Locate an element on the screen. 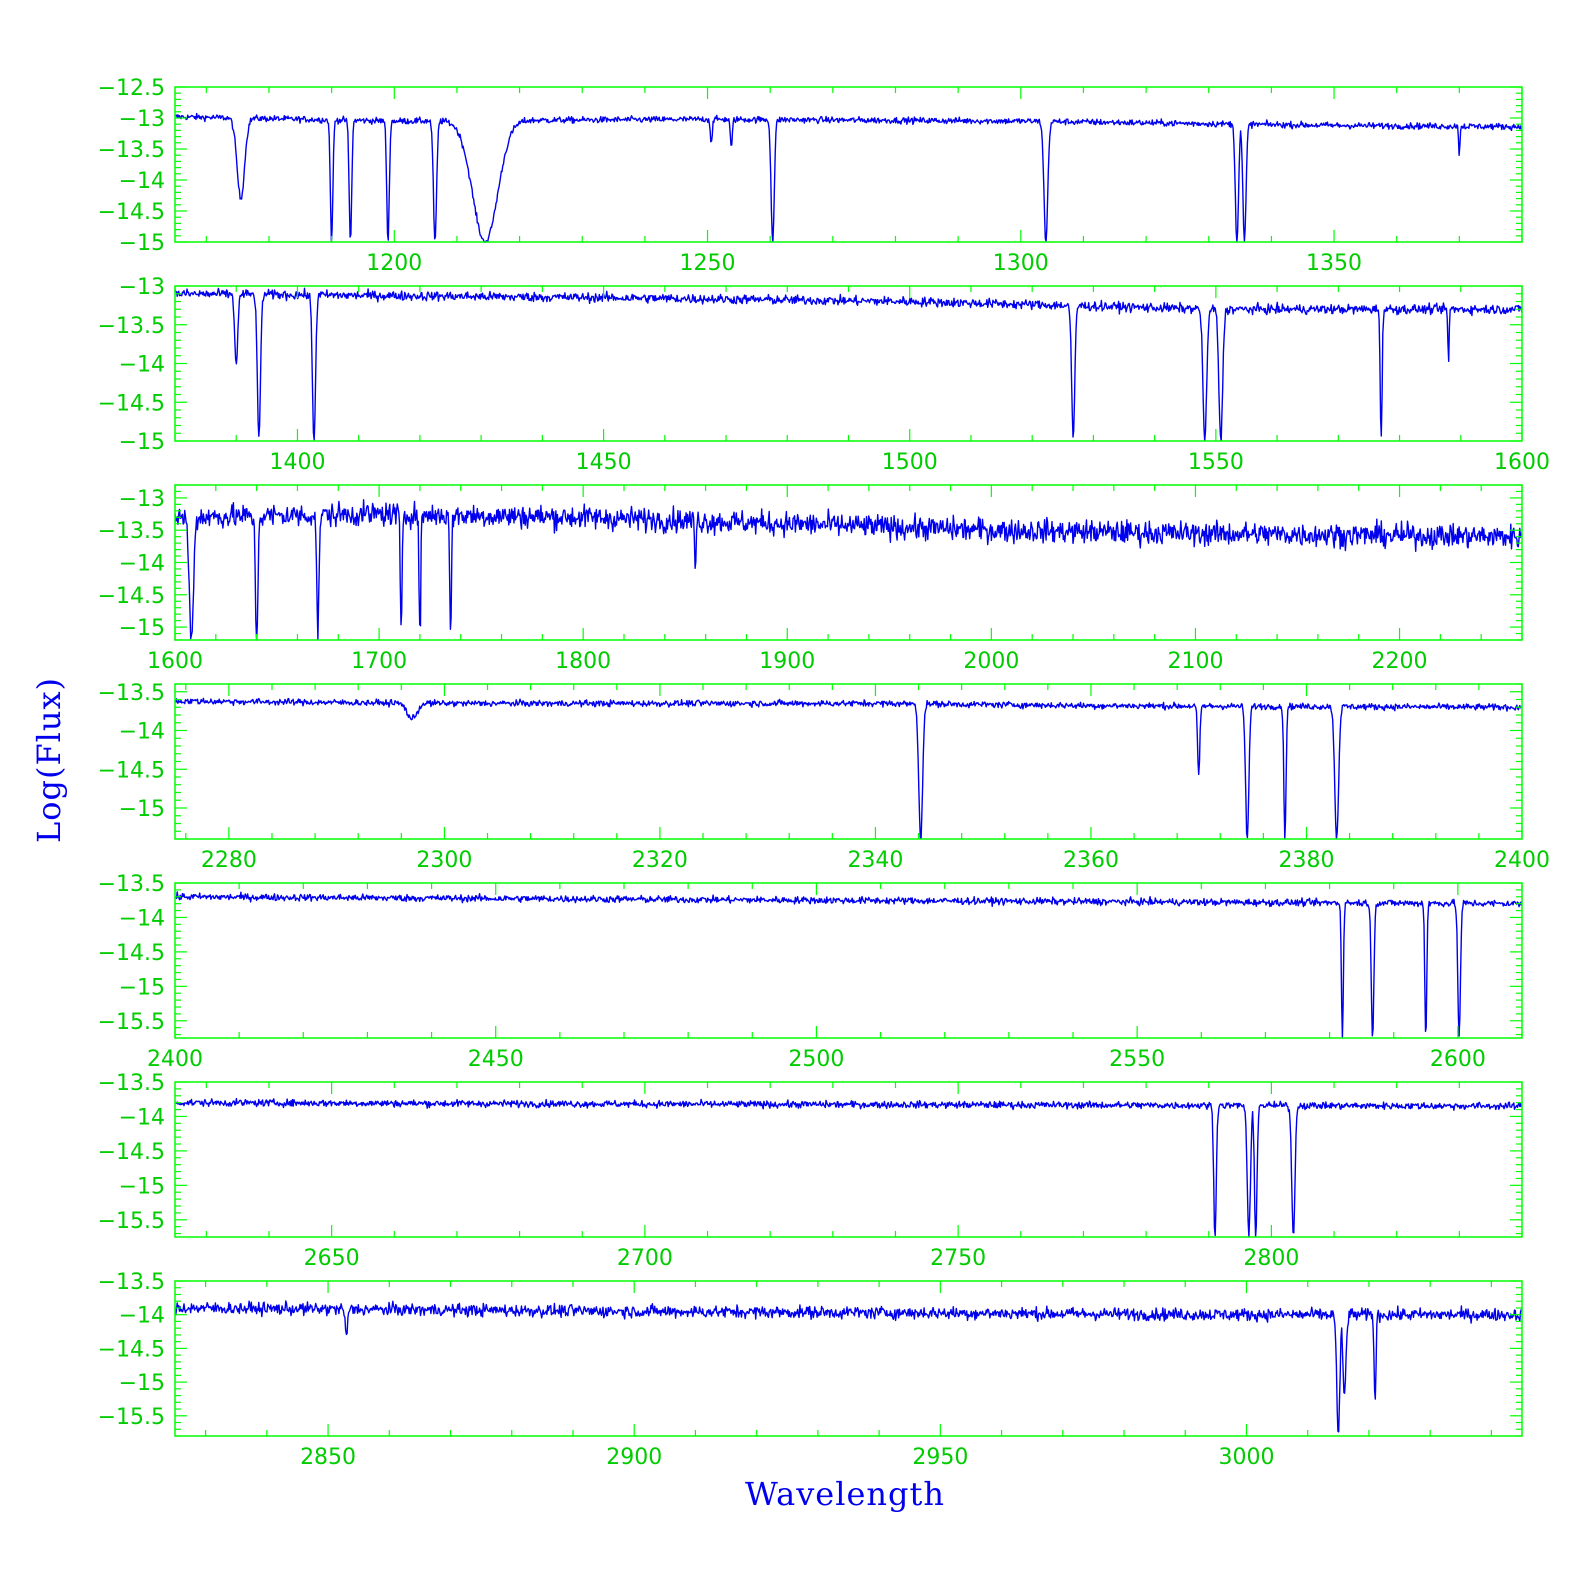 This screenshot has width=1595, height=1595. x-tick-label: 1350 is located at coordinates (1334, 263).